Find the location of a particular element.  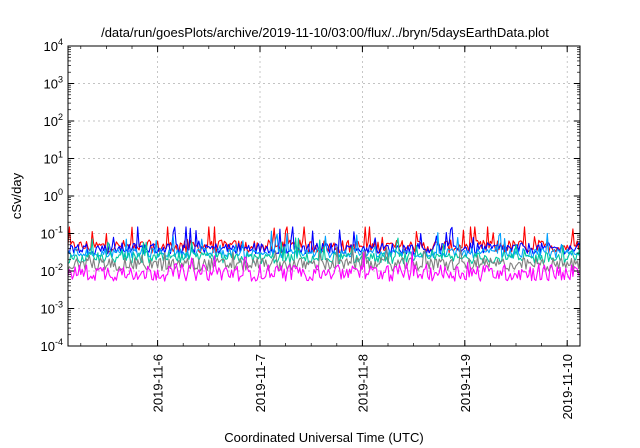

x-axis-label: Coordinated Universal Time (UTC) is located at coordinates (323, 437).